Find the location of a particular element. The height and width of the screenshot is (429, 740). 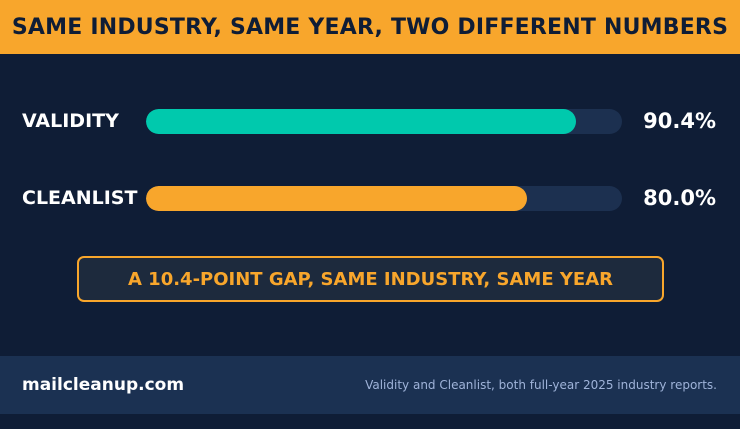

bar-track-cleanlist is located at coordinates (384, 198).